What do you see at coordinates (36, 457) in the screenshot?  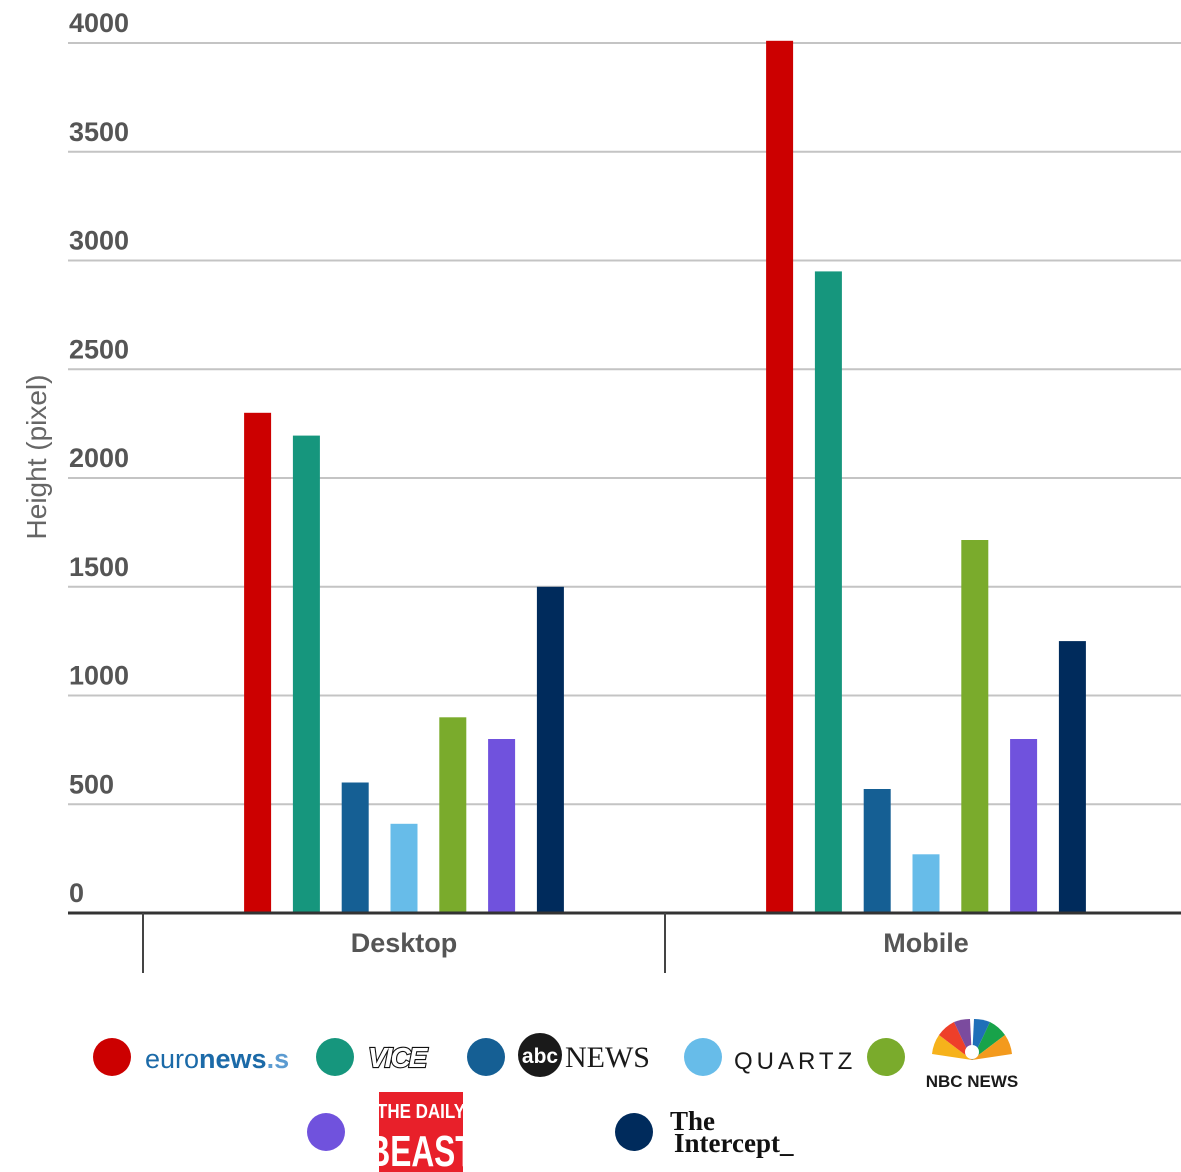 I see `y-axis-title: Height (pixel)` at bounding box center [36, 457].